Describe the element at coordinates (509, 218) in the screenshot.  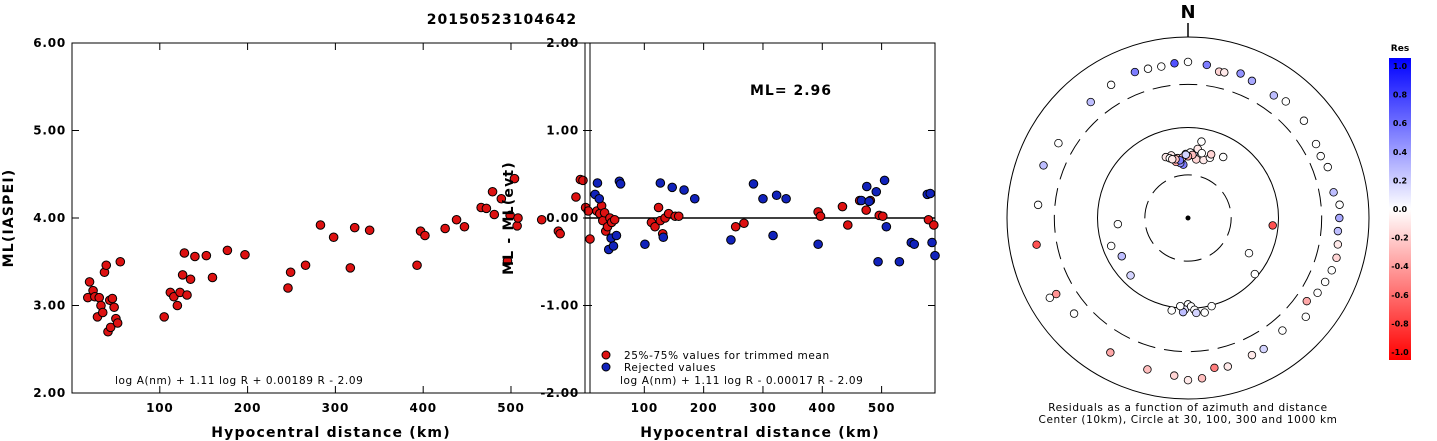
I see `middle-y-axis-label: ML - ML(evt)` at that location.